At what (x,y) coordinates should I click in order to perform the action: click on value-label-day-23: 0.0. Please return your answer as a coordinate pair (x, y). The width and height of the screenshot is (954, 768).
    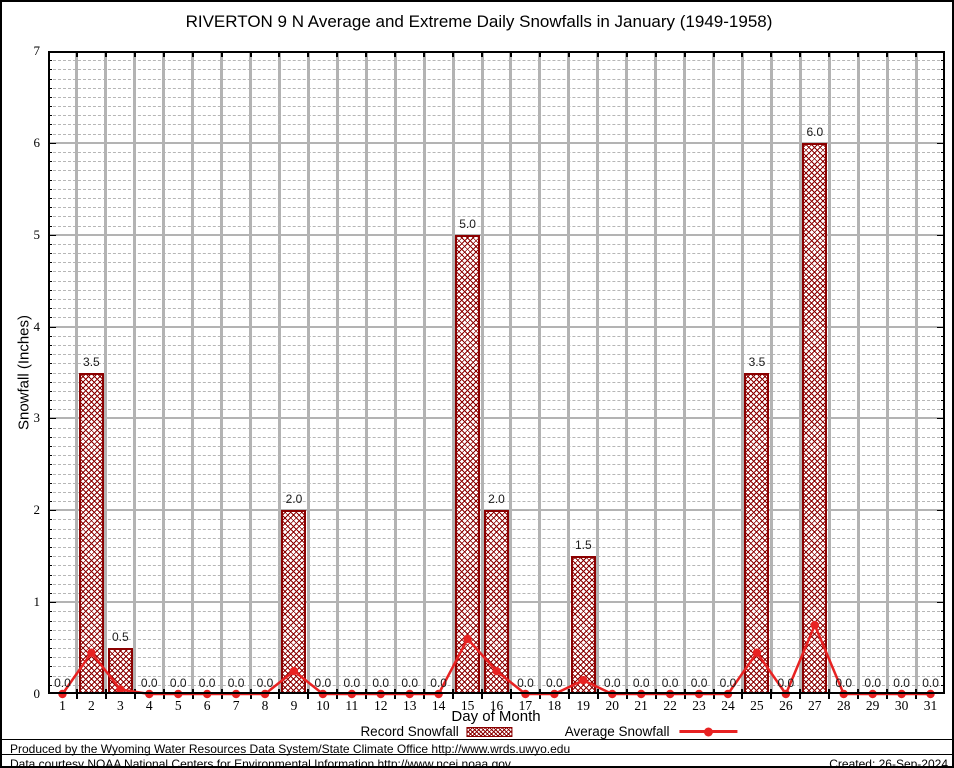
    Looking at the image, I should click on (699, 683).